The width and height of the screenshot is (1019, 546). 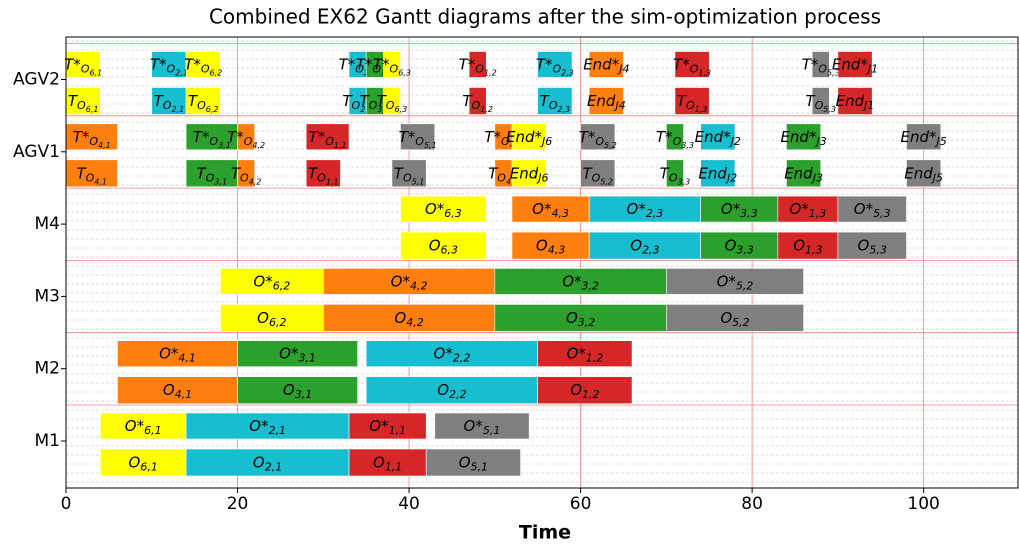 What do you see at coordinates (692, 103) in the screenshot?
I see `task-label: TO1,3` at bounding box center [692, 103].